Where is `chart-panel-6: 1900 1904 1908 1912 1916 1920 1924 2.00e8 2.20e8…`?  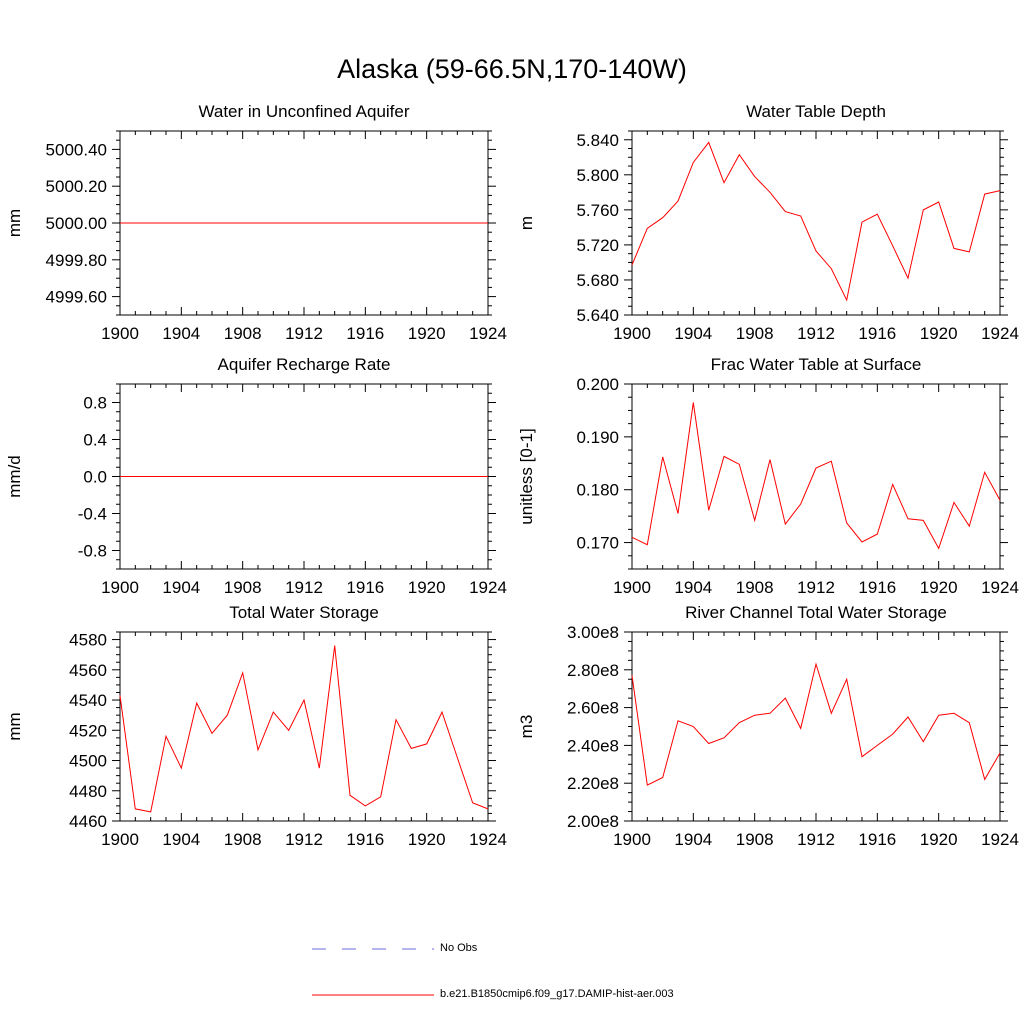 chart-panel-6: 1900 1904 1908 1912 1916 1920 1924 2.00e8 2.20e8… is located at coordinates (768, 726).